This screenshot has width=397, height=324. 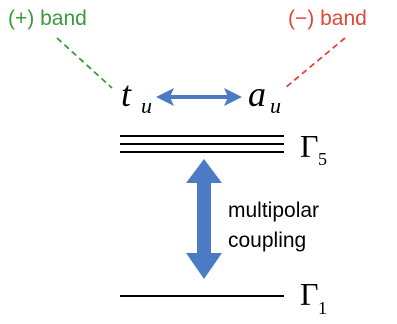 What do you see at coordinates (322, 159) in the screenshot?
I see `gamma5-subscript: 5` at bounding box center [322, 159].